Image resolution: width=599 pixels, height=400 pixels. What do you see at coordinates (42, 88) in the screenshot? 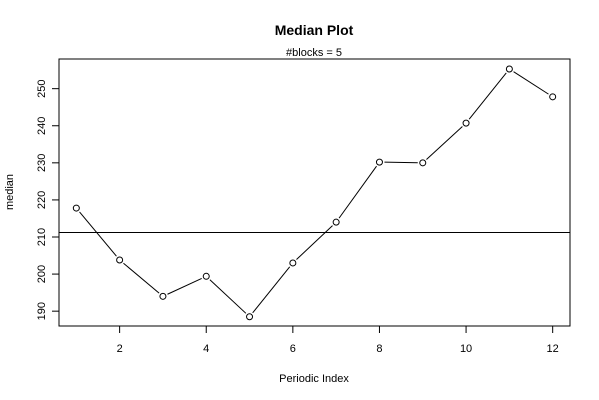
I see `y-tick-label: 250` at bounding box center [42, 88].